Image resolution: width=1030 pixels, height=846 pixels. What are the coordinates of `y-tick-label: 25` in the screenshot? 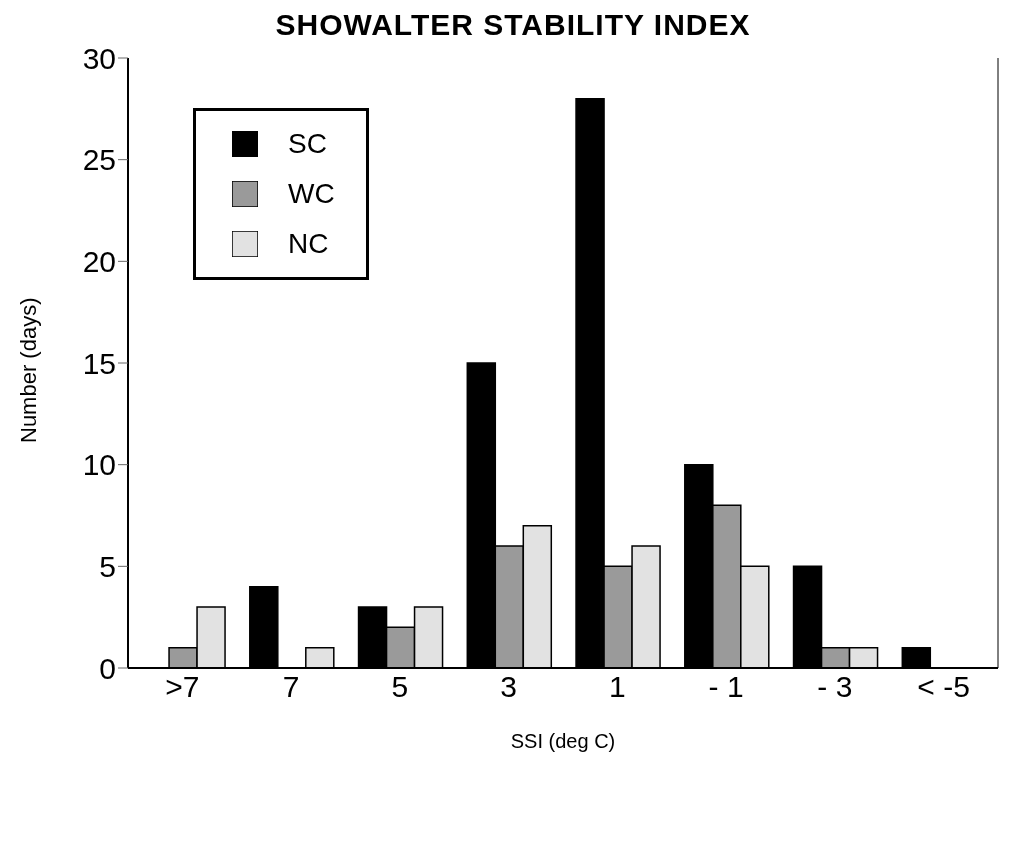 It's located at (99, 160).